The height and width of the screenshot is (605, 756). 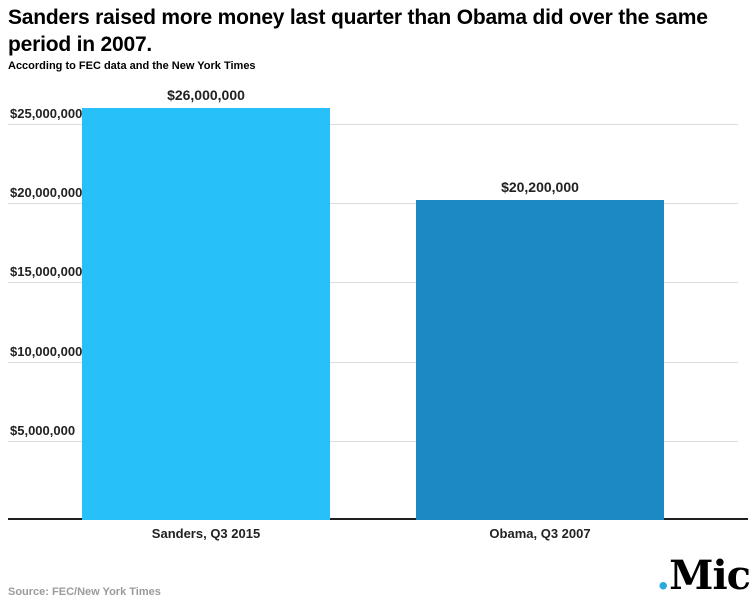 What do you see at coordinates (46, 272) in the screenshot?
I see `ytick-label: $15,000,000` at bounding box center [46, 272].